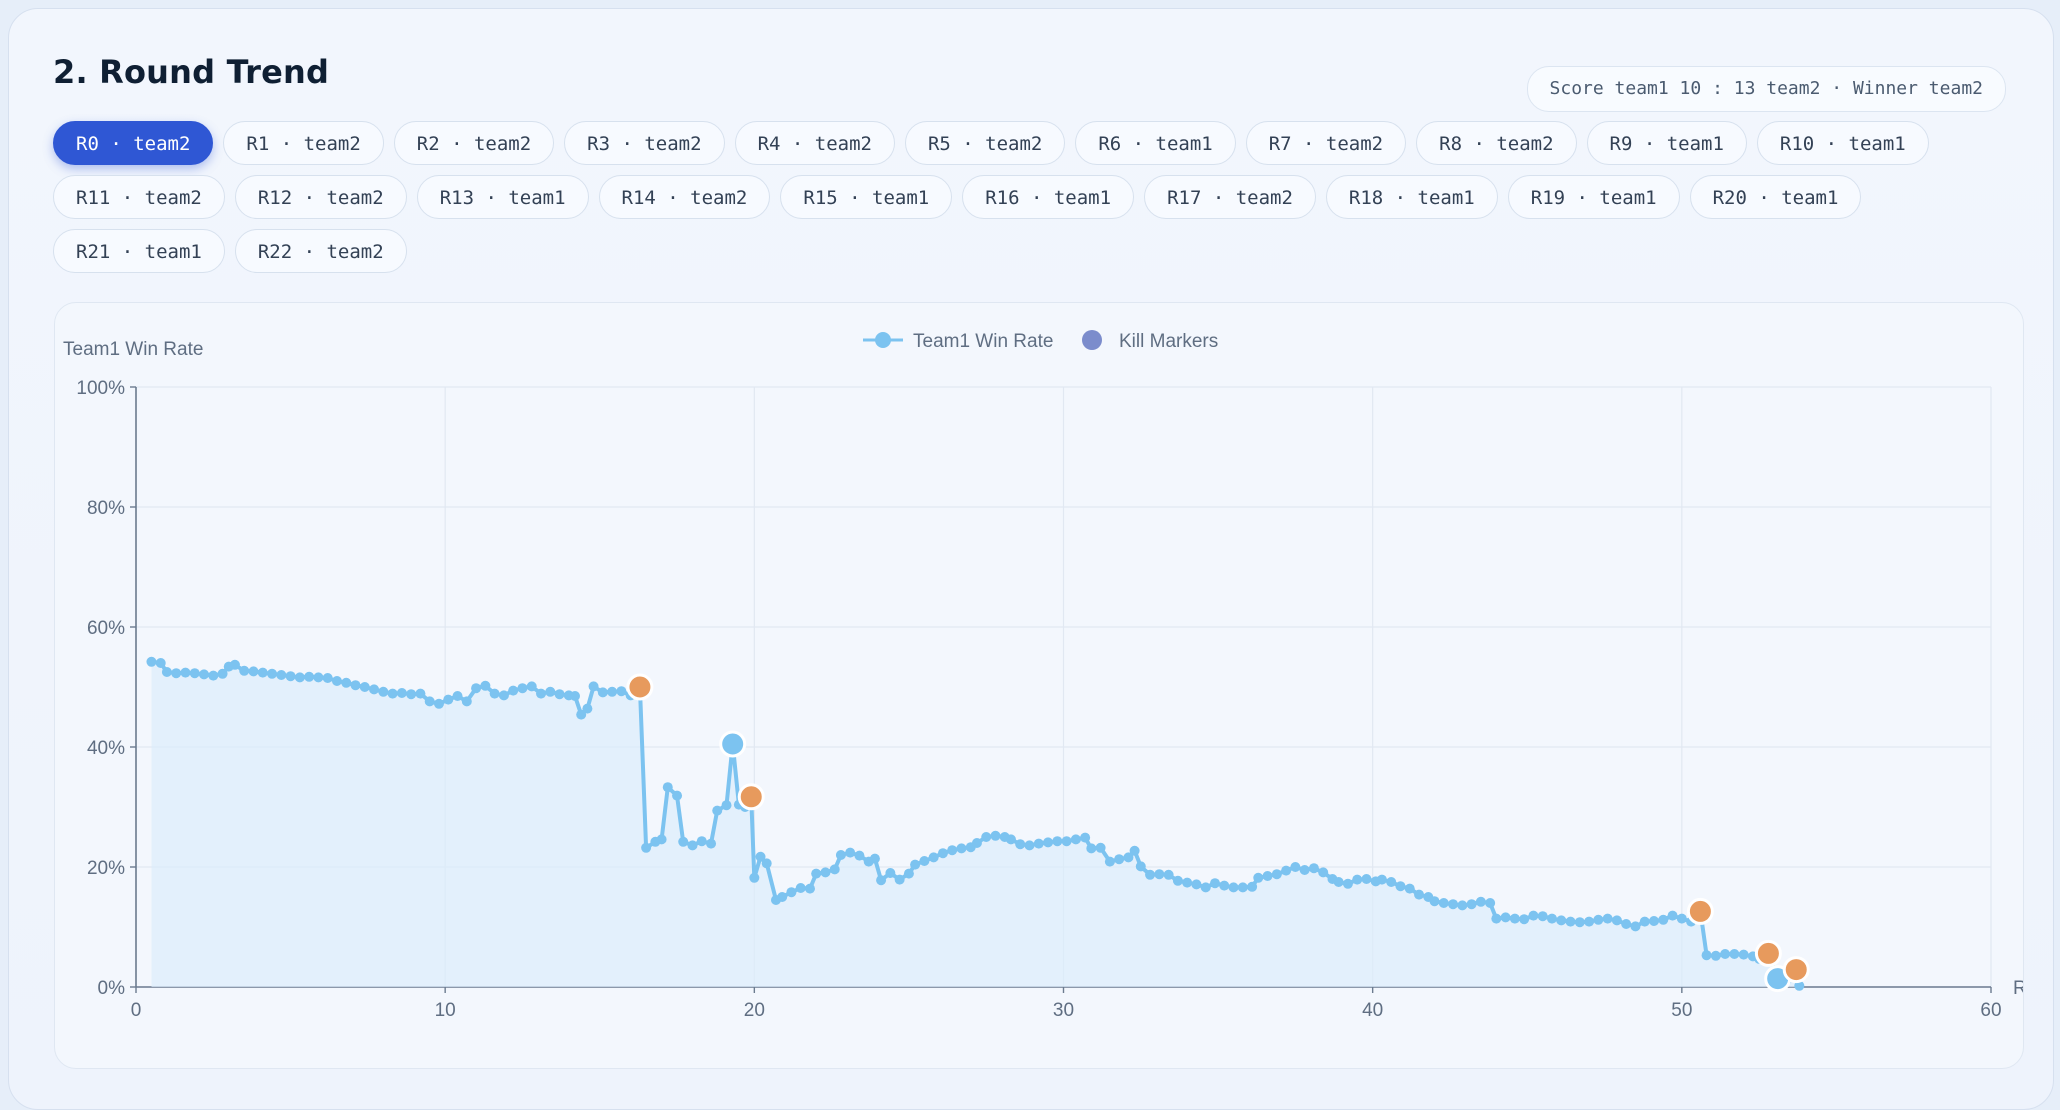 The image size is (2060, 1110). What do you see at coordinates (320, 197) in the screenshot?
I see `round-pill-r12: R12 · team2` at bounding box center [320, 197].